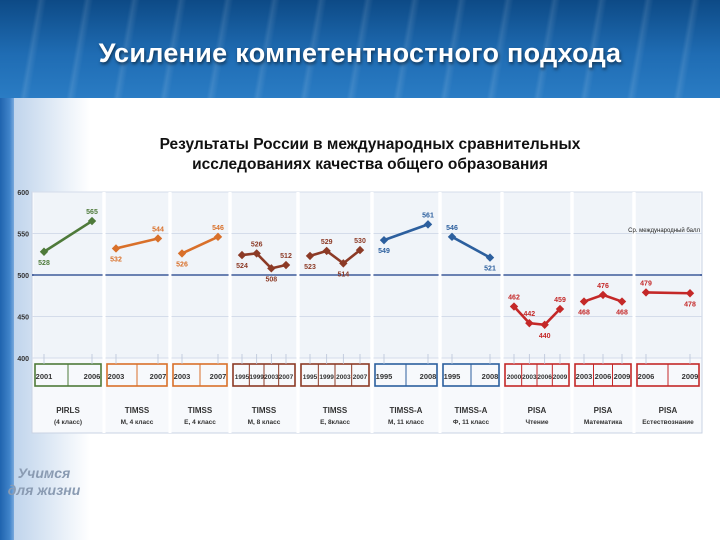 Image resolution: width=720 pixels, height=540 pixels. What do you see at coordinates (603, 410) in the screenshot?
I see `study-name: PISA` at bounding box center [603, 410].